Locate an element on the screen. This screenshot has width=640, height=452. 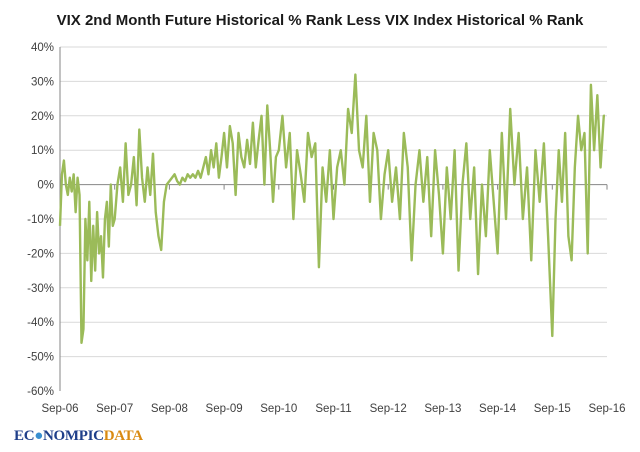
y-tick-label: -10% is located at coordinates (40, 220).